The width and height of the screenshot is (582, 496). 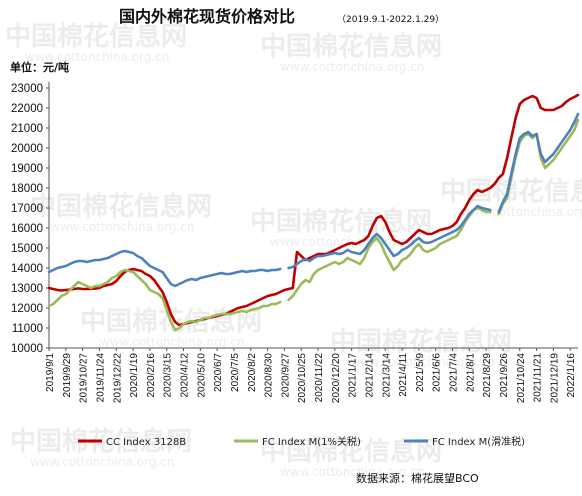 I want to click on legend-item: FC Index M(滑准税), so click(x=464, y=441).